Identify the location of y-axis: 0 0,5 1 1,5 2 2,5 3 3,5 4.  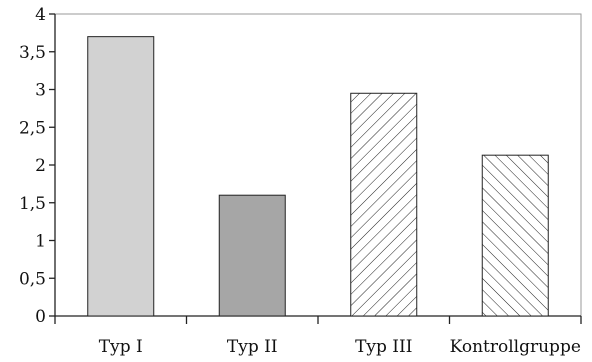
(37, 166).